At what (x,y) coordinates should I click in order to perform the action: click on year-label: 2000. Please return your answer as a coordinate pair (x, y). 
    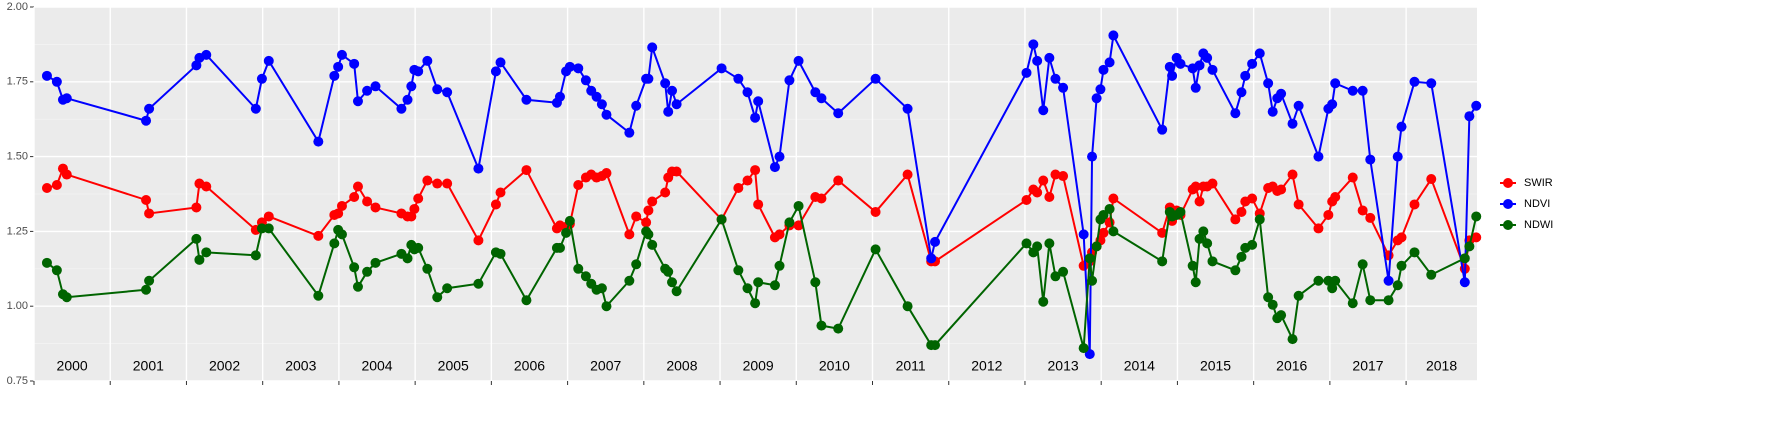
    Looking at the image, I should click on (72, 366).